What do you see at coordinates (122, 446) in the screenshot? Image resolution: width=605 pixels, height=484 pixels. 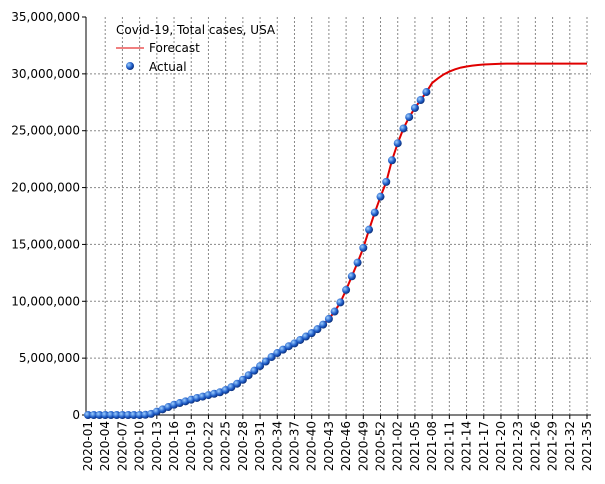 I see `x-tick-label: 2020-07` at bounding box center [122, 446].